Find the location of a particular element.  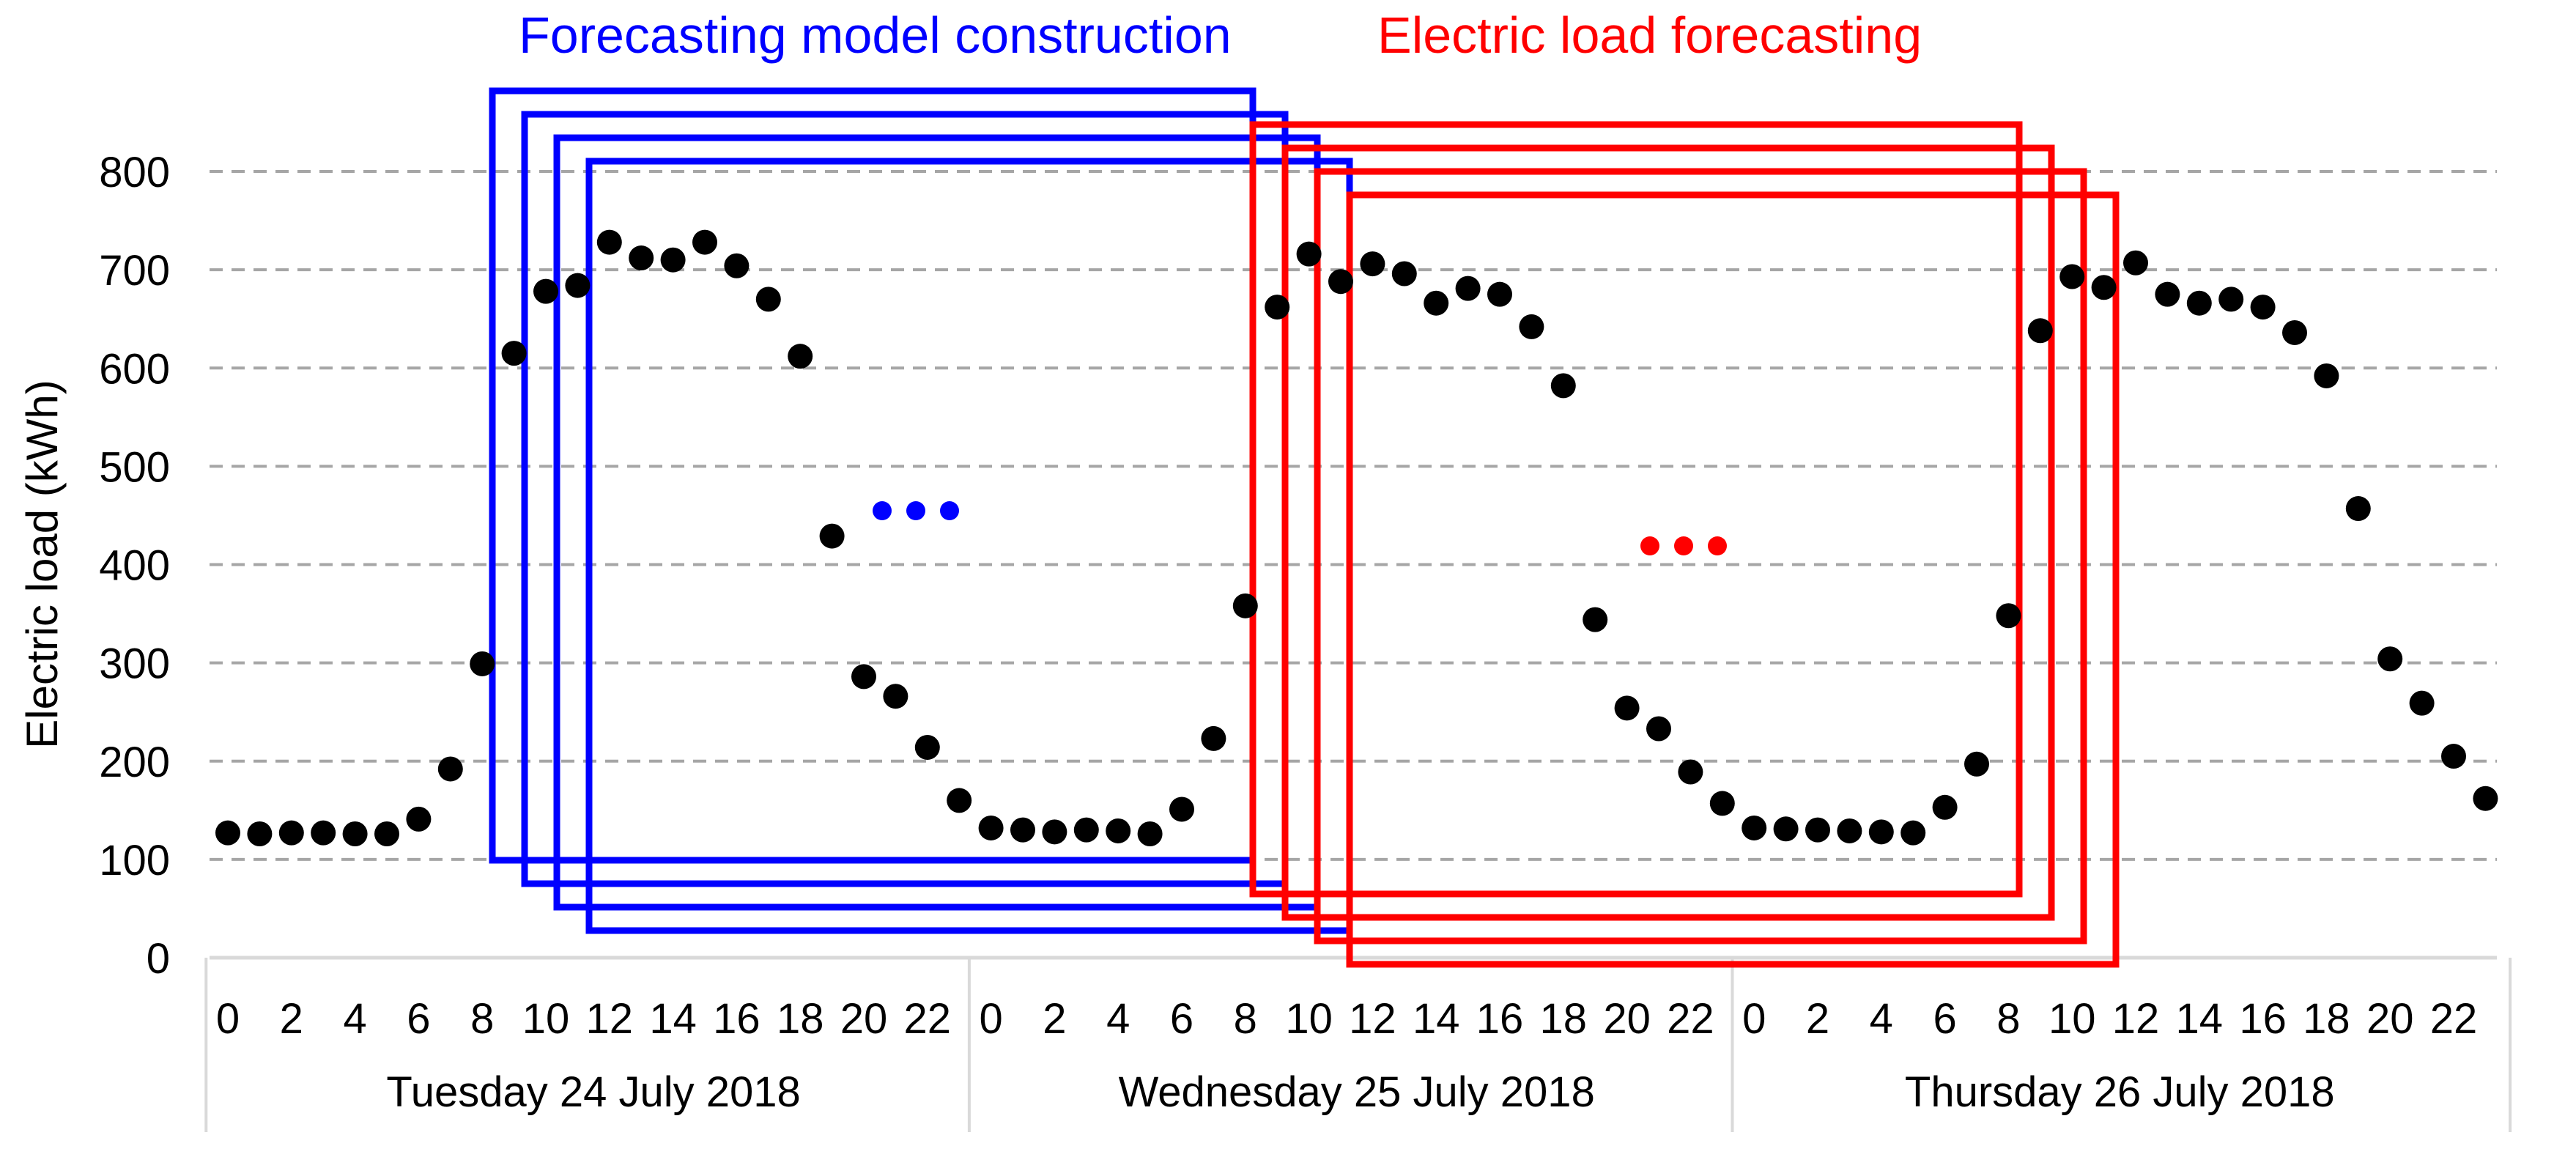

x-tick-label: 14 is located at coordinates (673, 1019).